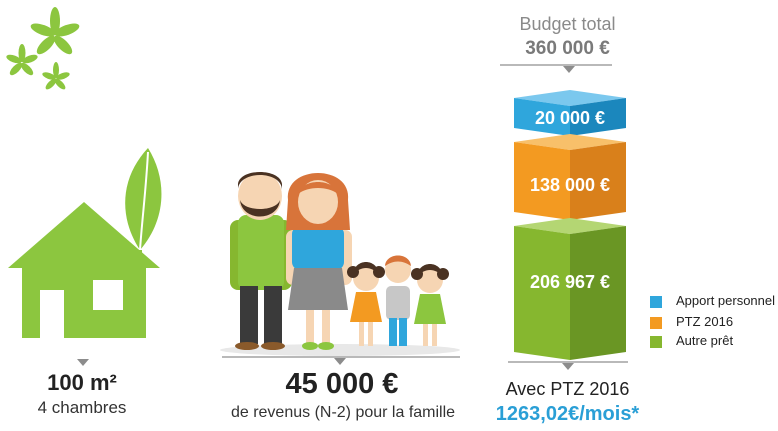 The height and width of the screenshot is (431, 778). Describe the element at coordinates (705, 321) in the screenshot. I see `legend-label: PTZ 2016` at that location.